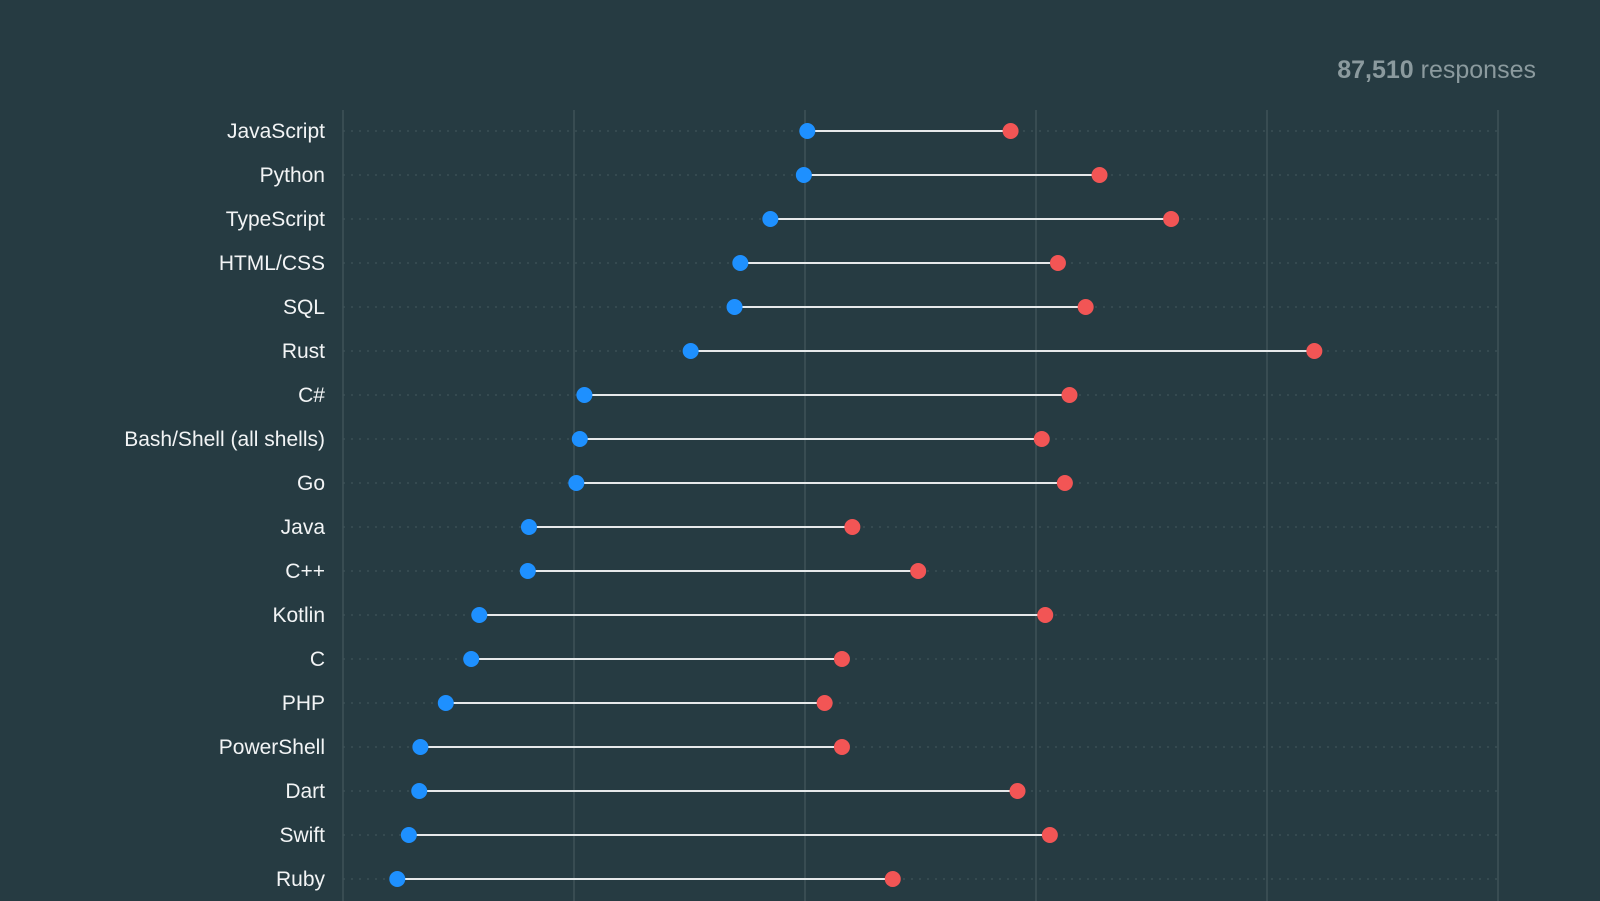  What do you see at coordinates (301, 879) in the screenshot?
I see `category-label: Ruby` at bounding box center [301, 879].